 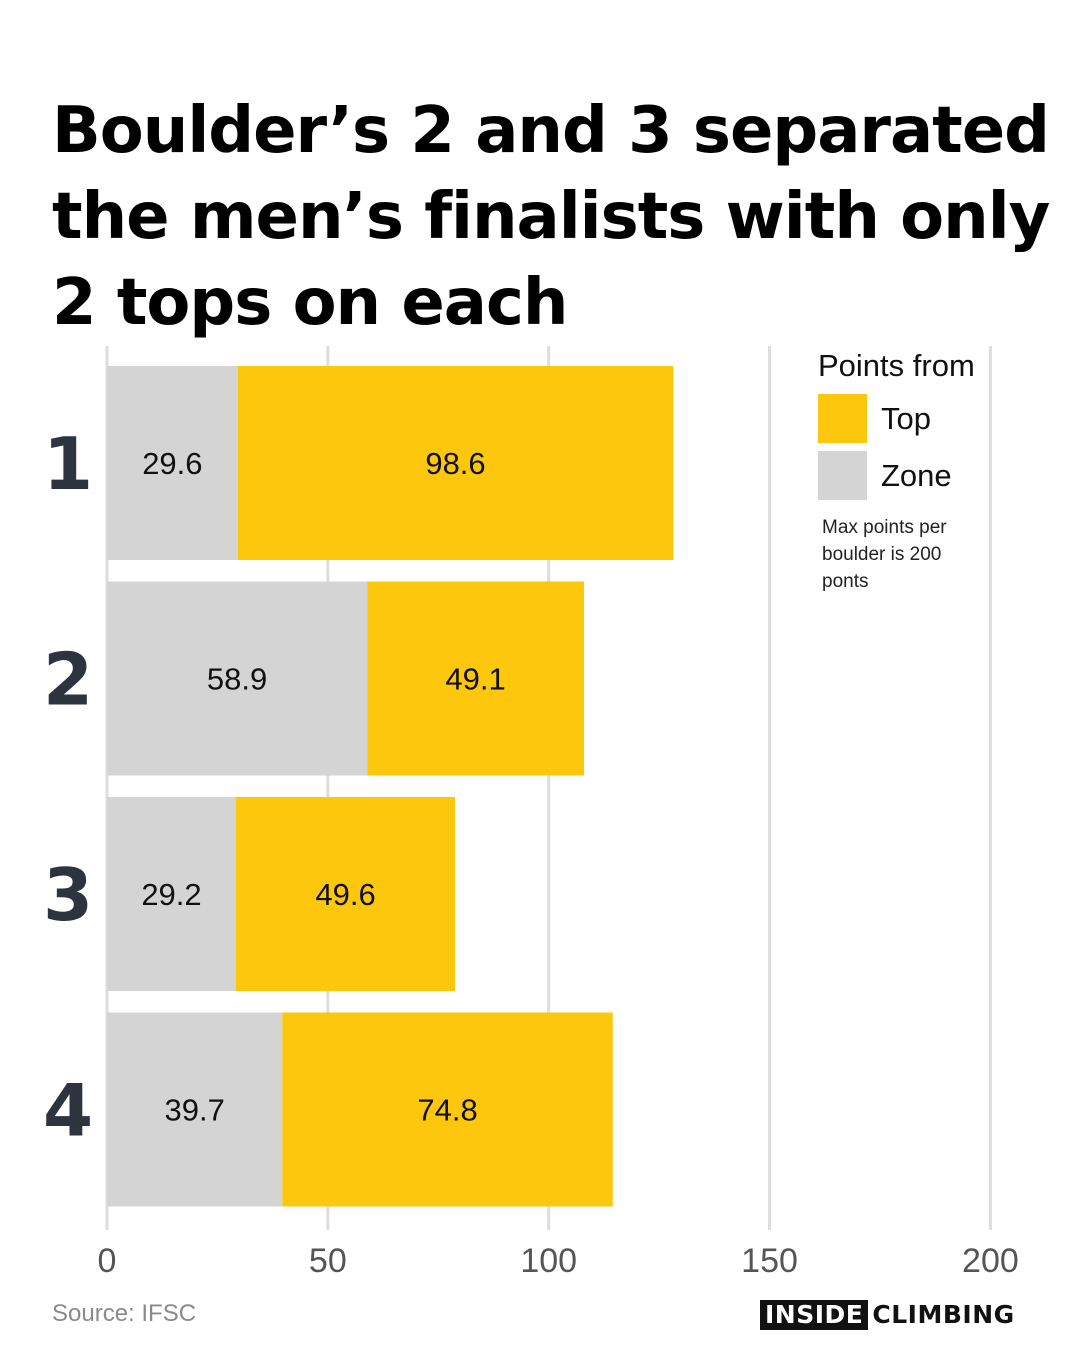 I want to click on legend-label-zone: Zone, so click(x=916, y=475).